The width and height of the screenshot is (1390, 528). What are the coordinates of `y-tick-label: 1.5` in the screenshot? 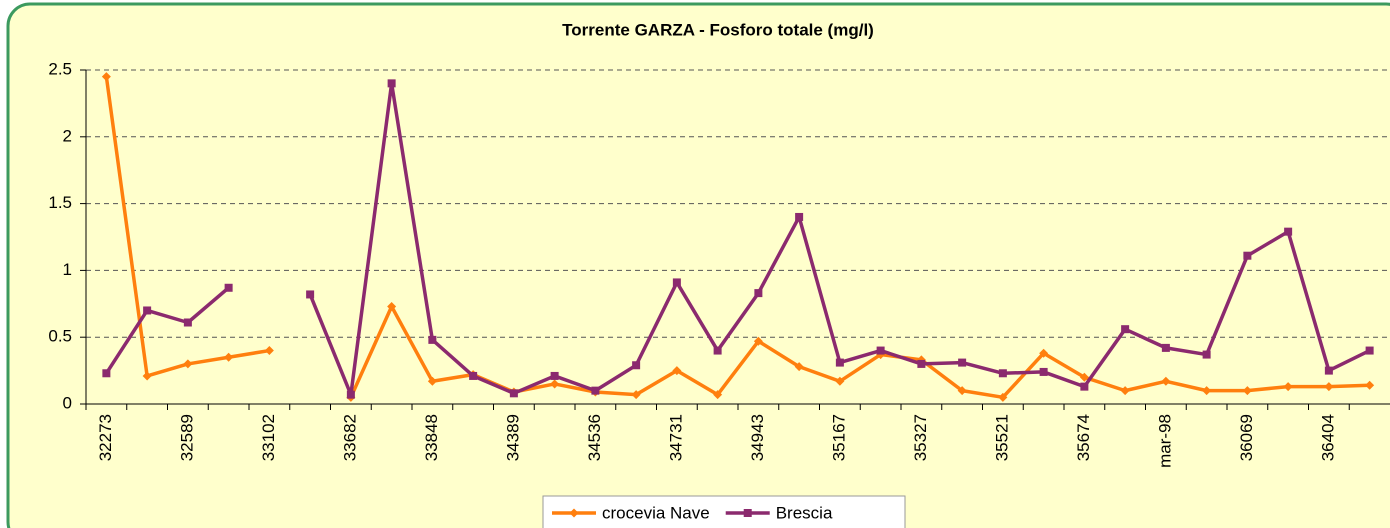 It's located at (60, 202).